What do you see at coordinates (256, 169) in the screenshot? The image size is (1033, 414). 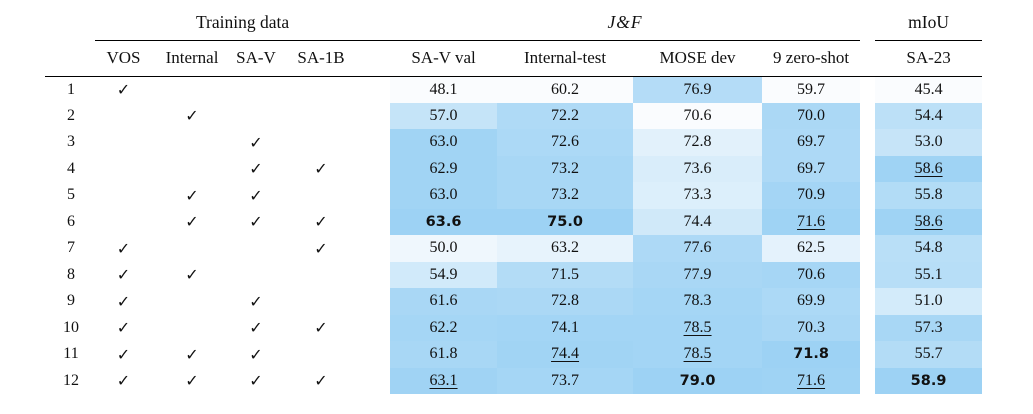 I see `check-cell-sa-v: ✓` at bounding box center [256, 169].